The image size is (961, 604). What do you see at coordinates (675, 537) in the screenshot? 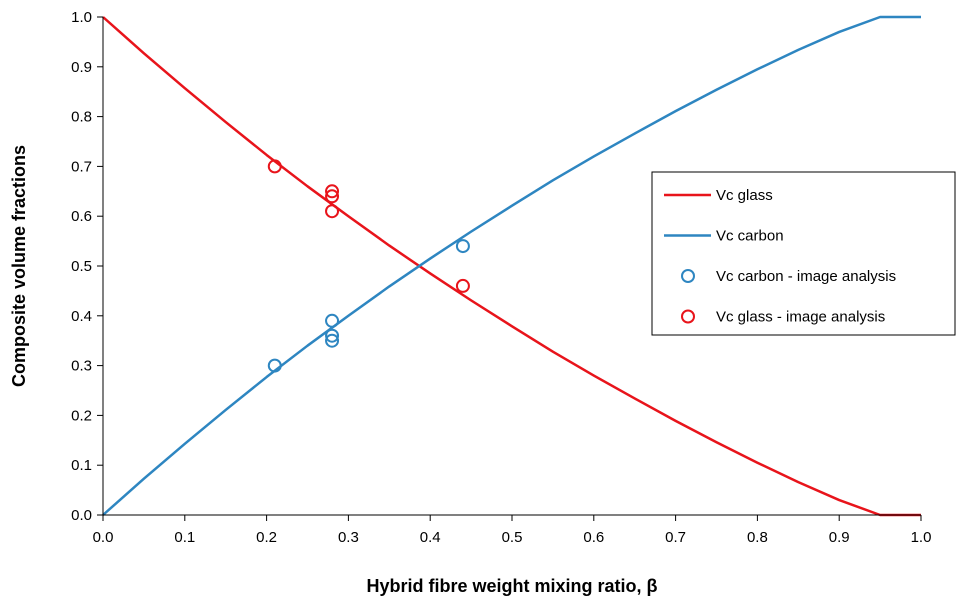
I see `x-tick-label: 0.7` at bounding box center [675, 537].